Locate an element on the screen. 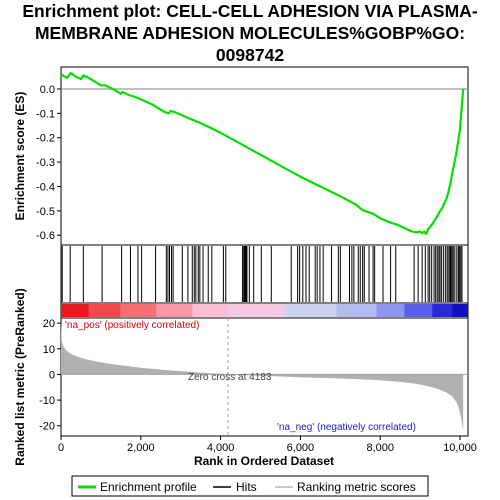 Image resolution: width=500 pixels, height=500 pixels. chart-title-line-3: 0098742 is located at coordinates (250, 55).